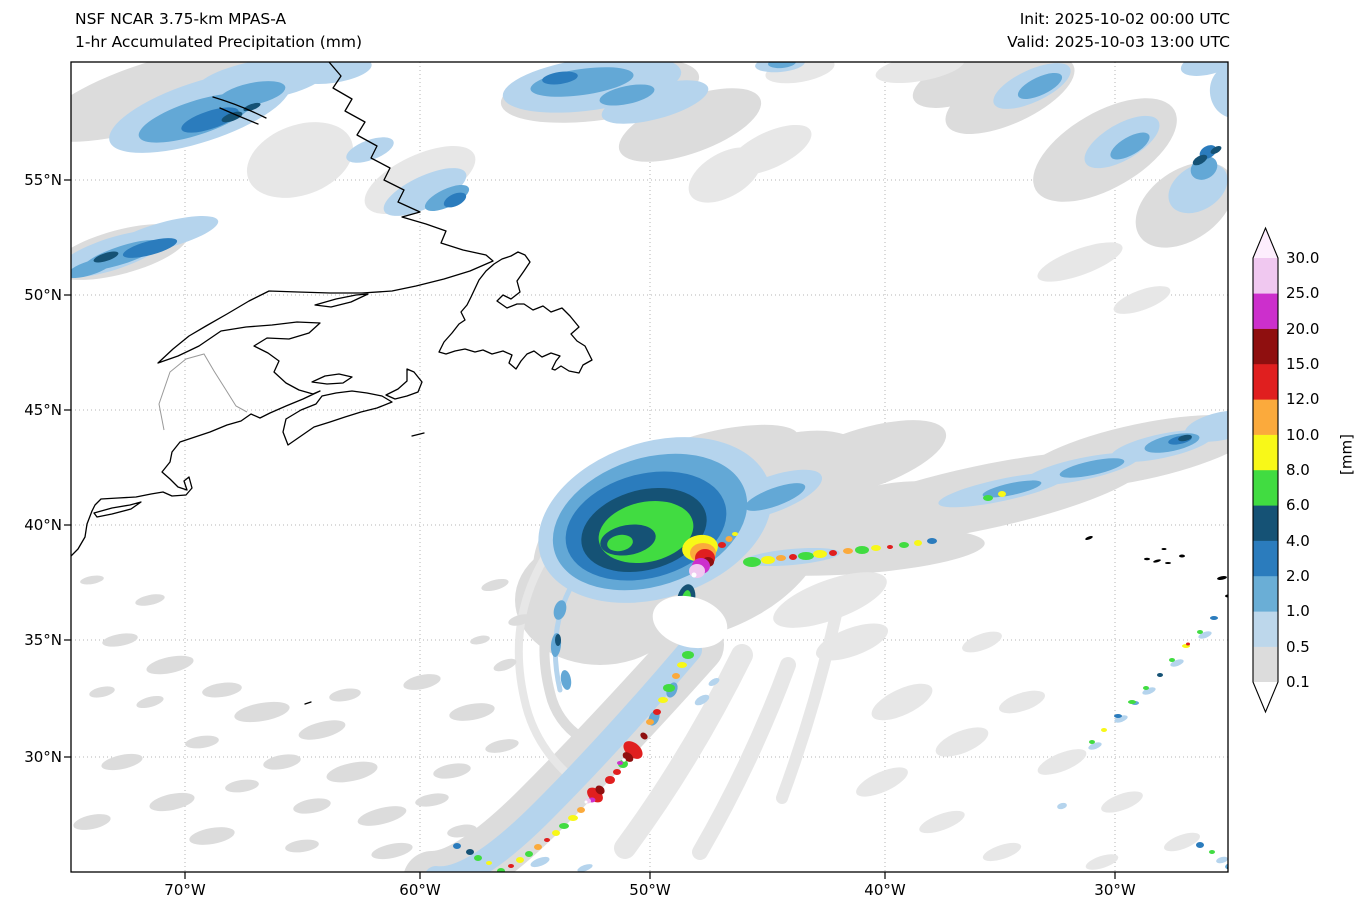 This screenshot has height=919, width=1366. What do you see at coordinates (43, 410) in the screenshot?
I see `lat-tick-45n: 45°N` at bounding box center [43, 410].